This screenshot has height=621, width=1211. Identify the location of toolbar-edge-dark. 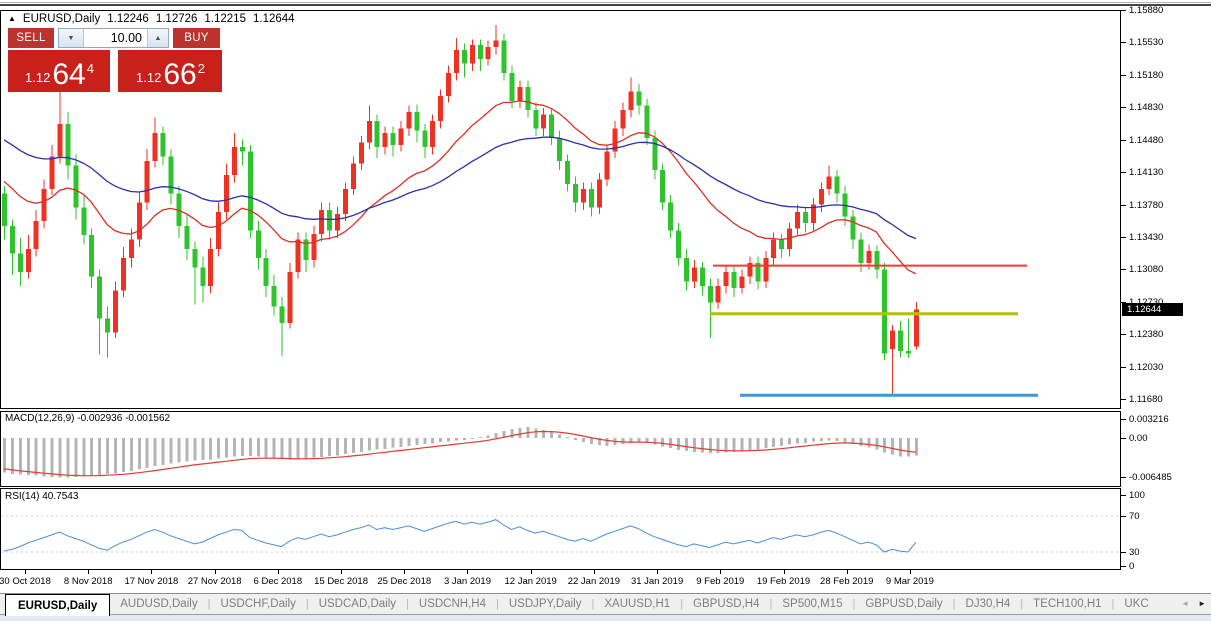
(605, 5).